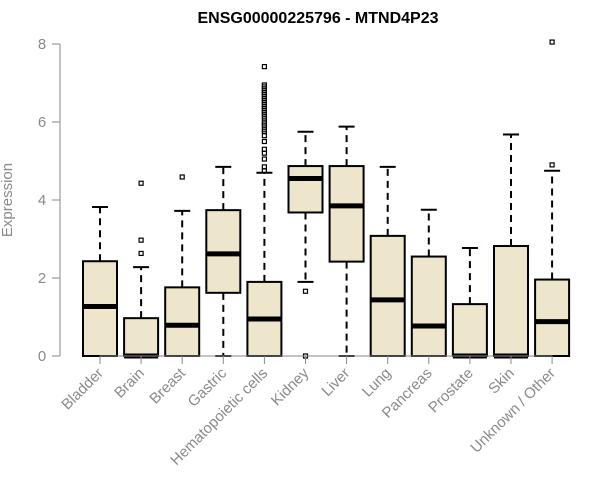 The image size is (600, 500). What do you see at coordinates (129, 383) in the screenshot?
I see `x-tick-label: Brain` at bounding box center [129, 383].